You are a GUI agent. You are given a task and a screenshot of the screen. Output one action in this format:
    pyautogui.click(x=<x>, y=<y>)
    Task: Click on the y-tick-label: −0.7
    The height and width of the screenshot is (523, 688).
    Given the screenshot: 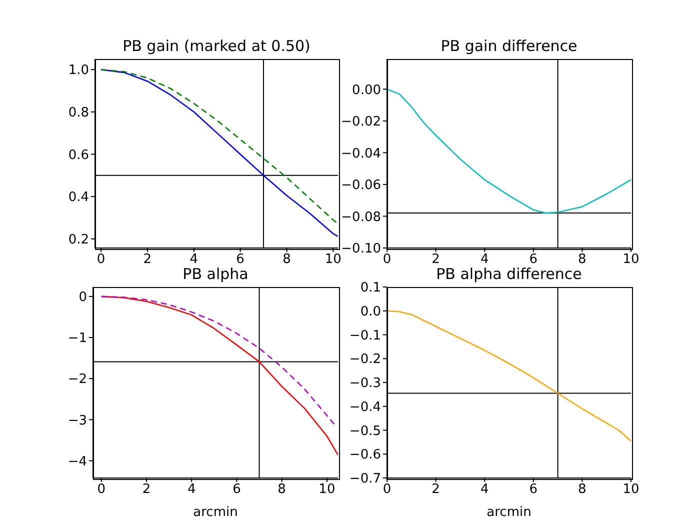 What is the action you would take?
    pyautogui.click(x=365, y=479)
    